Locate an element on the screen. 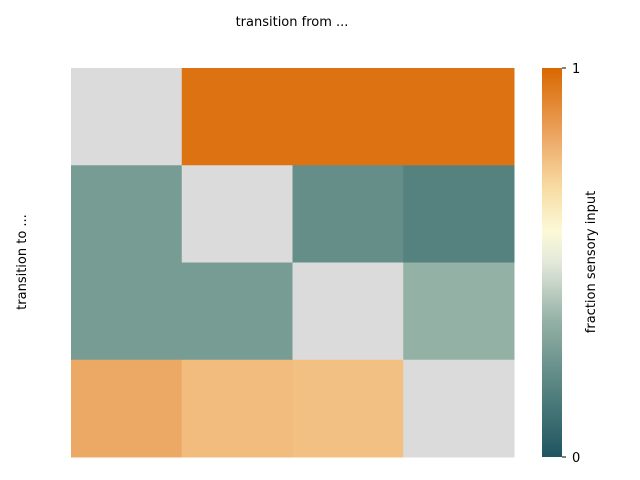  heatmap-cell-r3-c2 is located at coordinates (348, 408).